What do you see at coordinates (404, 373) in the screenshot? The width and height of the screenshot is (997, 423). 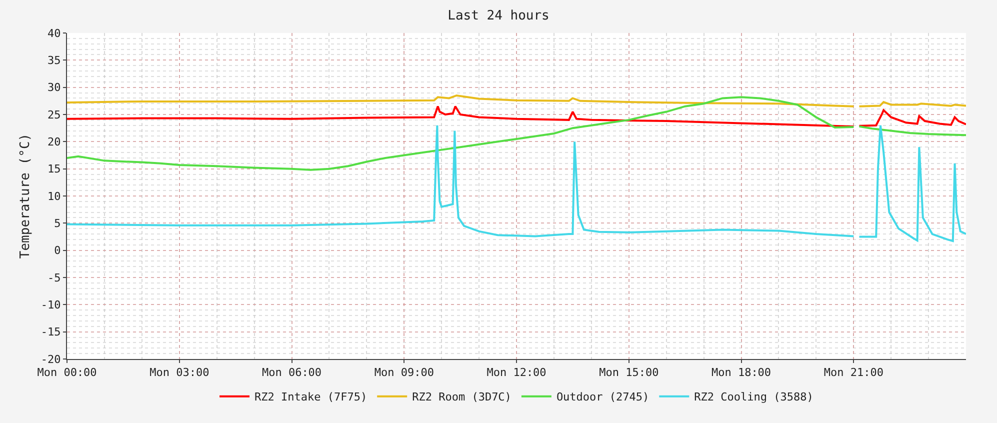 I see `x-tick-label: Mon 09:00` at bounding box center [404, 373].